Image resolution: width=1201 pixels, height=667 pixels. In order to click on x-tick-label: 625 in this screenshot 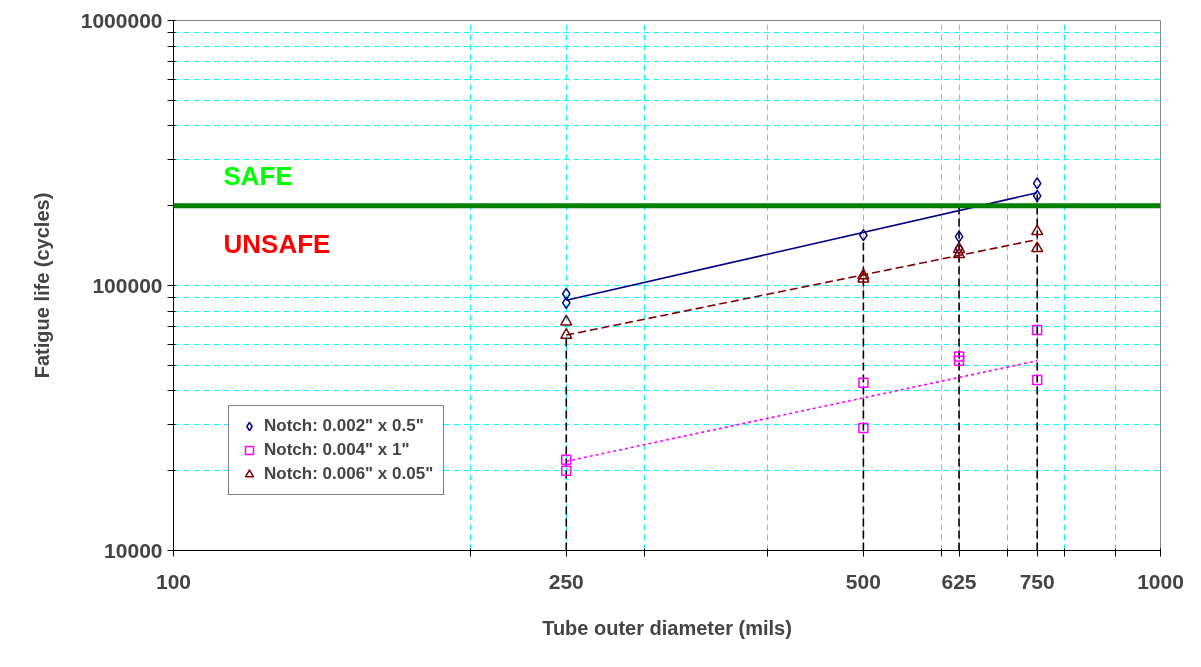, I will do `click(959, 581)`.